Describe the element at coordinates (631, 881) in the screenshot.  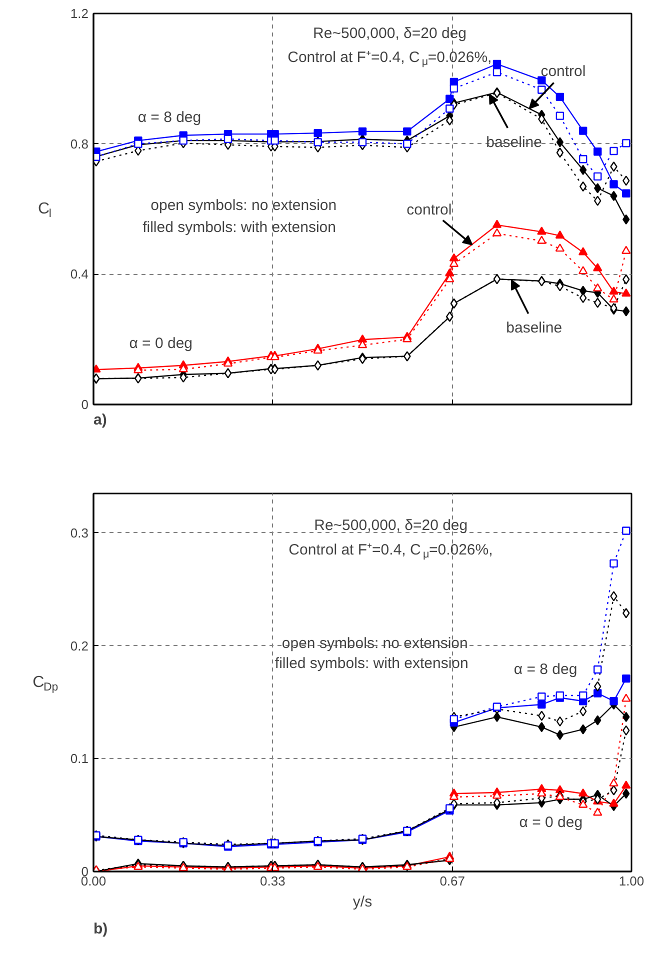
I see `x-tick-label: 1.00` at that location.